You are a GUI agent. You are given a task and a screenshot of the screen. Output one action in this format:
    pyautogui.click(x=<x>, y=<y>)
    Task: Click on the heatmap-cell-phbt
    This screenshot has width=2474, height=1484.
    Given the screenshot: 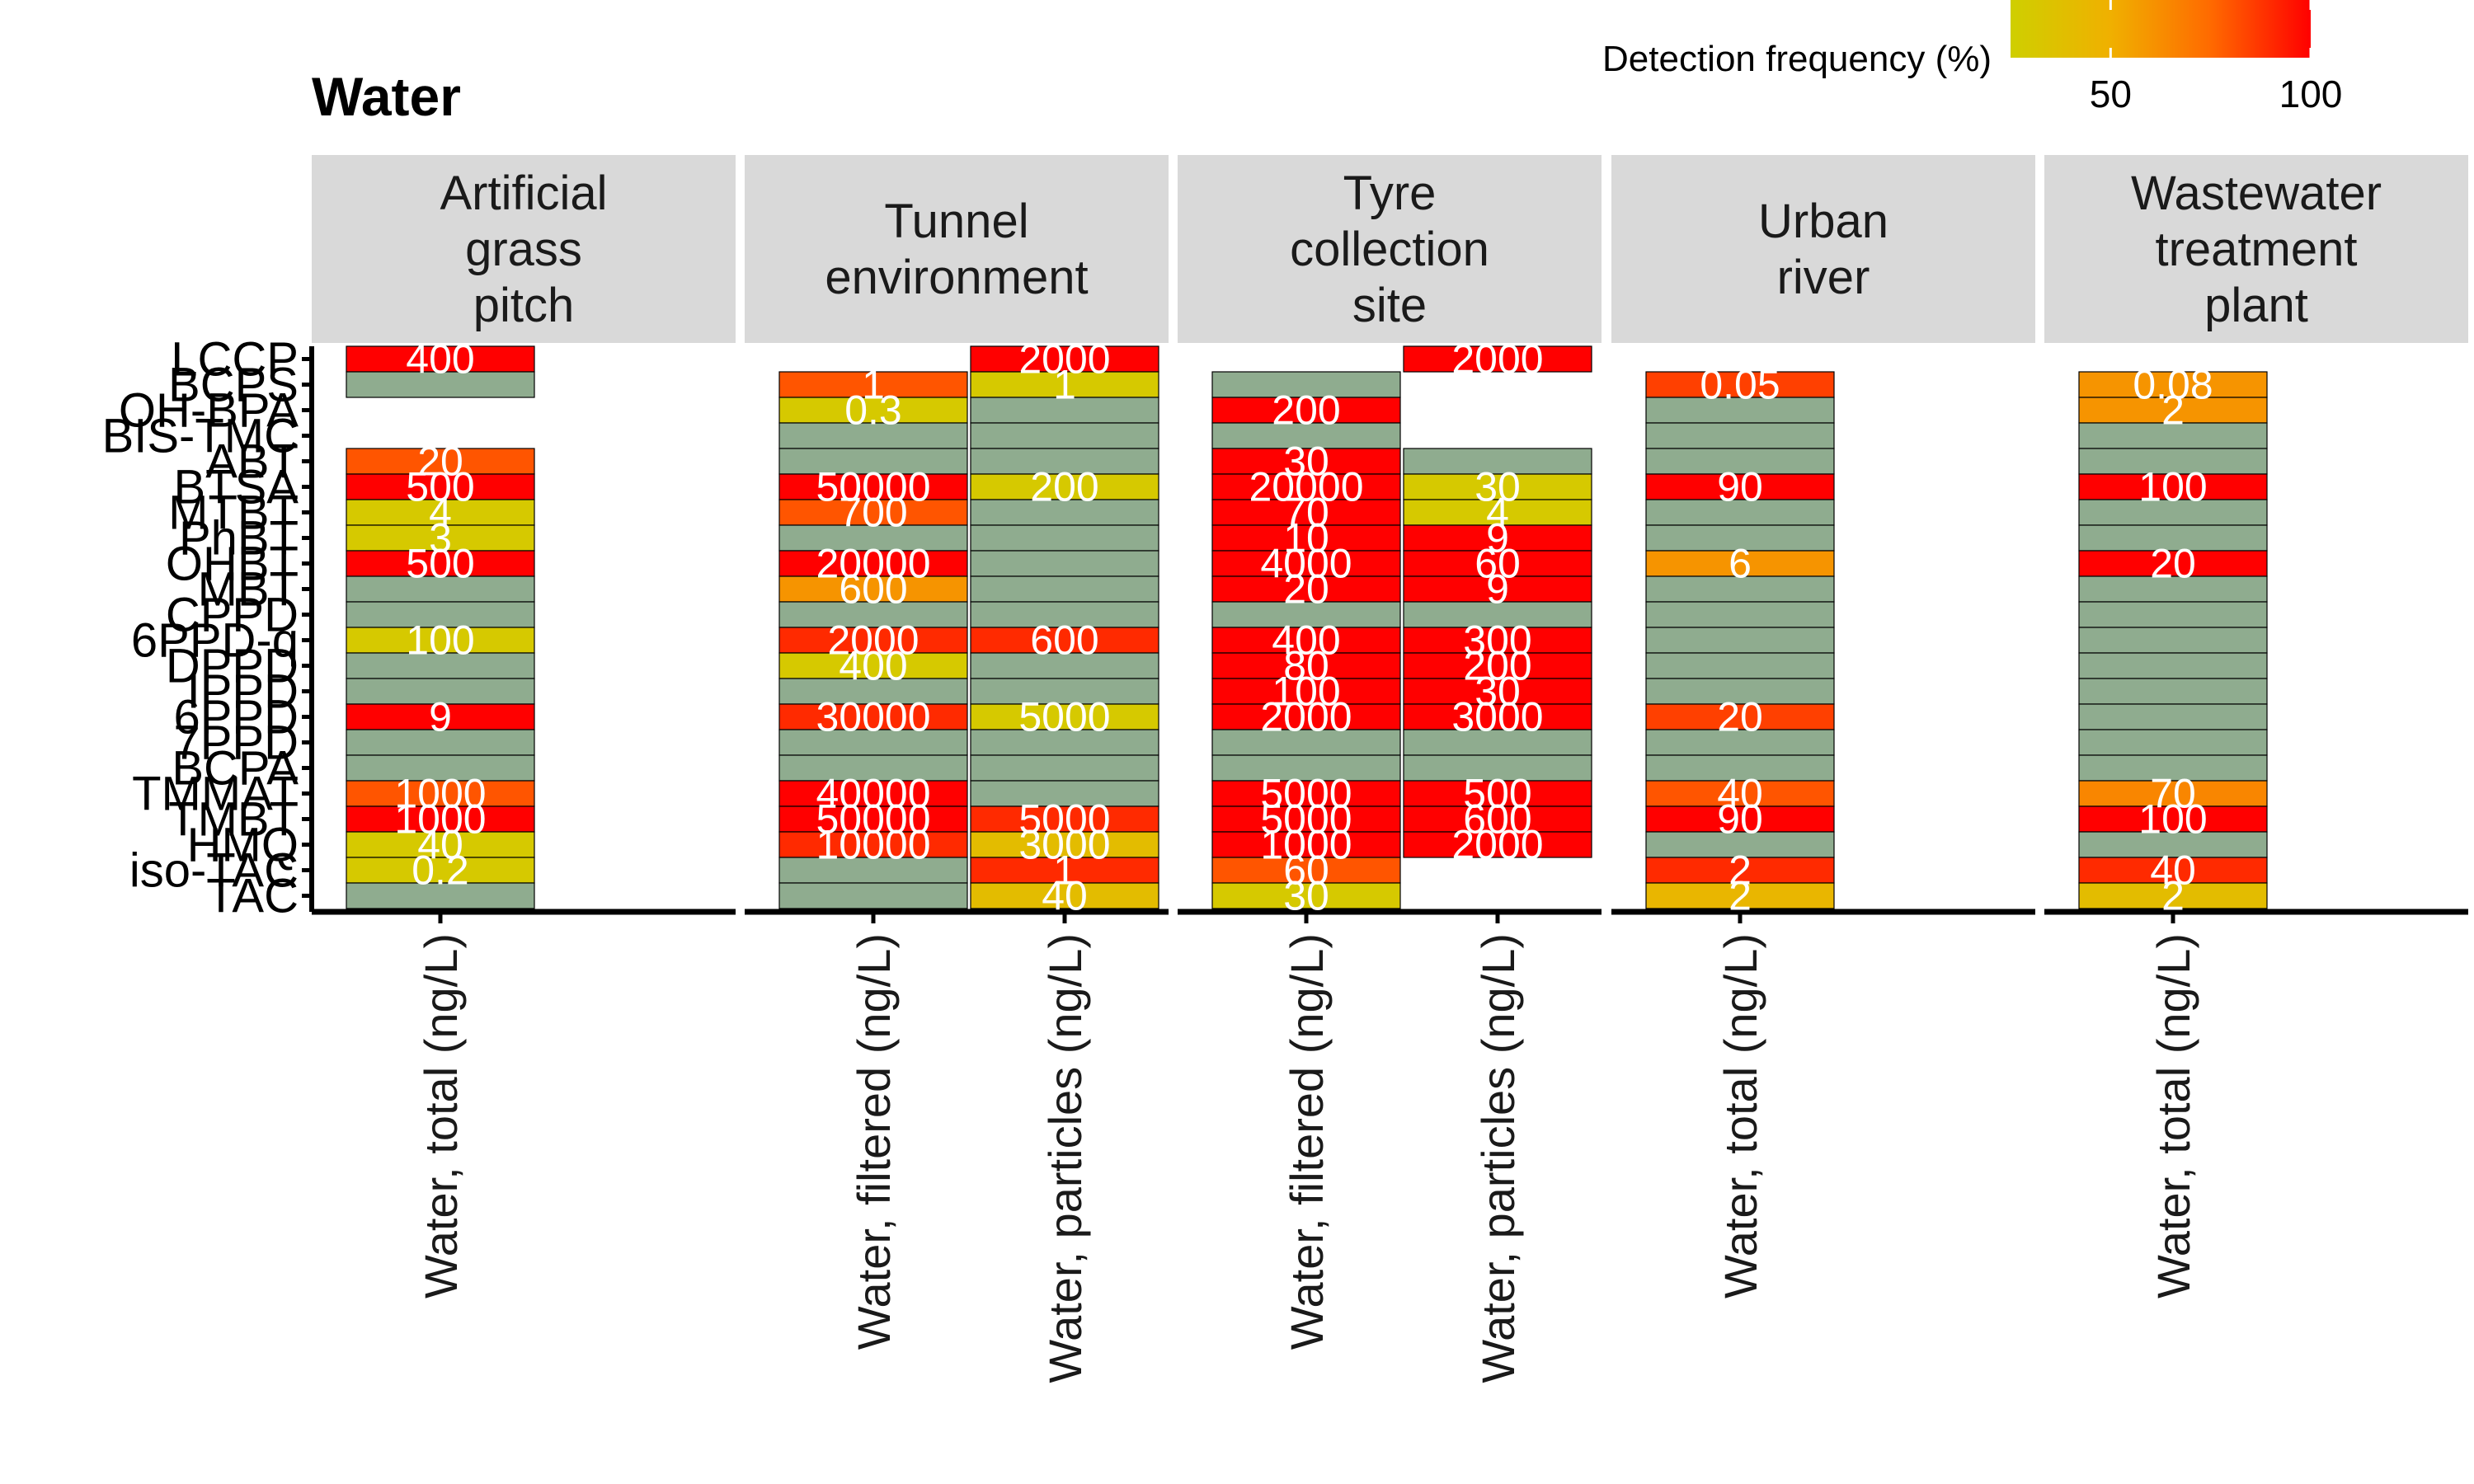 What is the action you would take?
    pyautogui.click(x=1064, y=538)
    